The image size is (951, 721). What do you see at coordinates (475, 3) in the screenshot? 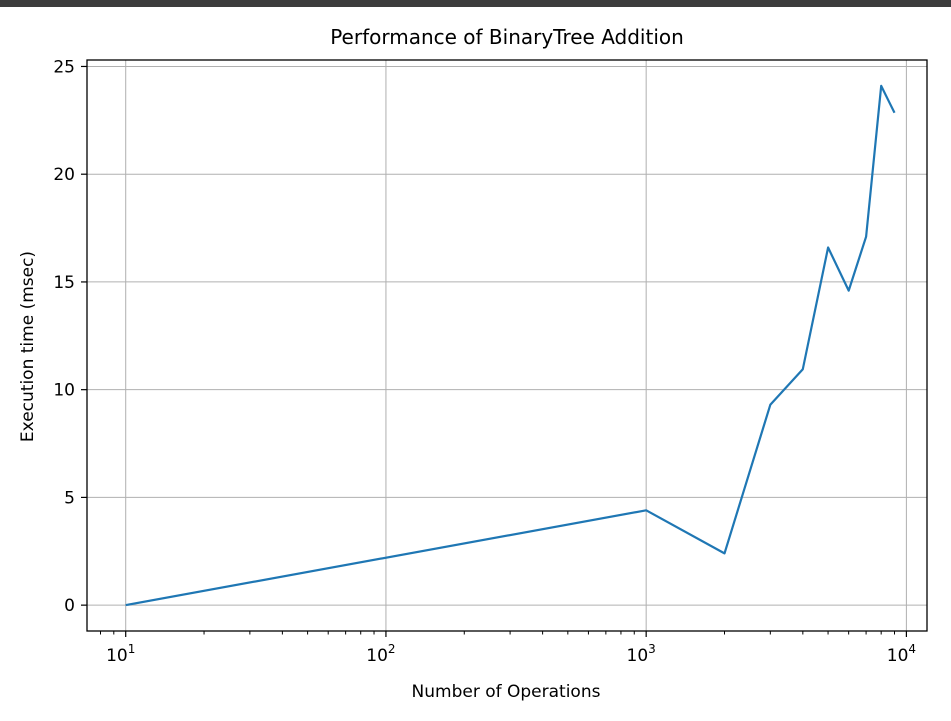
I see `window-top-bar` at bounding box center [475, 3].